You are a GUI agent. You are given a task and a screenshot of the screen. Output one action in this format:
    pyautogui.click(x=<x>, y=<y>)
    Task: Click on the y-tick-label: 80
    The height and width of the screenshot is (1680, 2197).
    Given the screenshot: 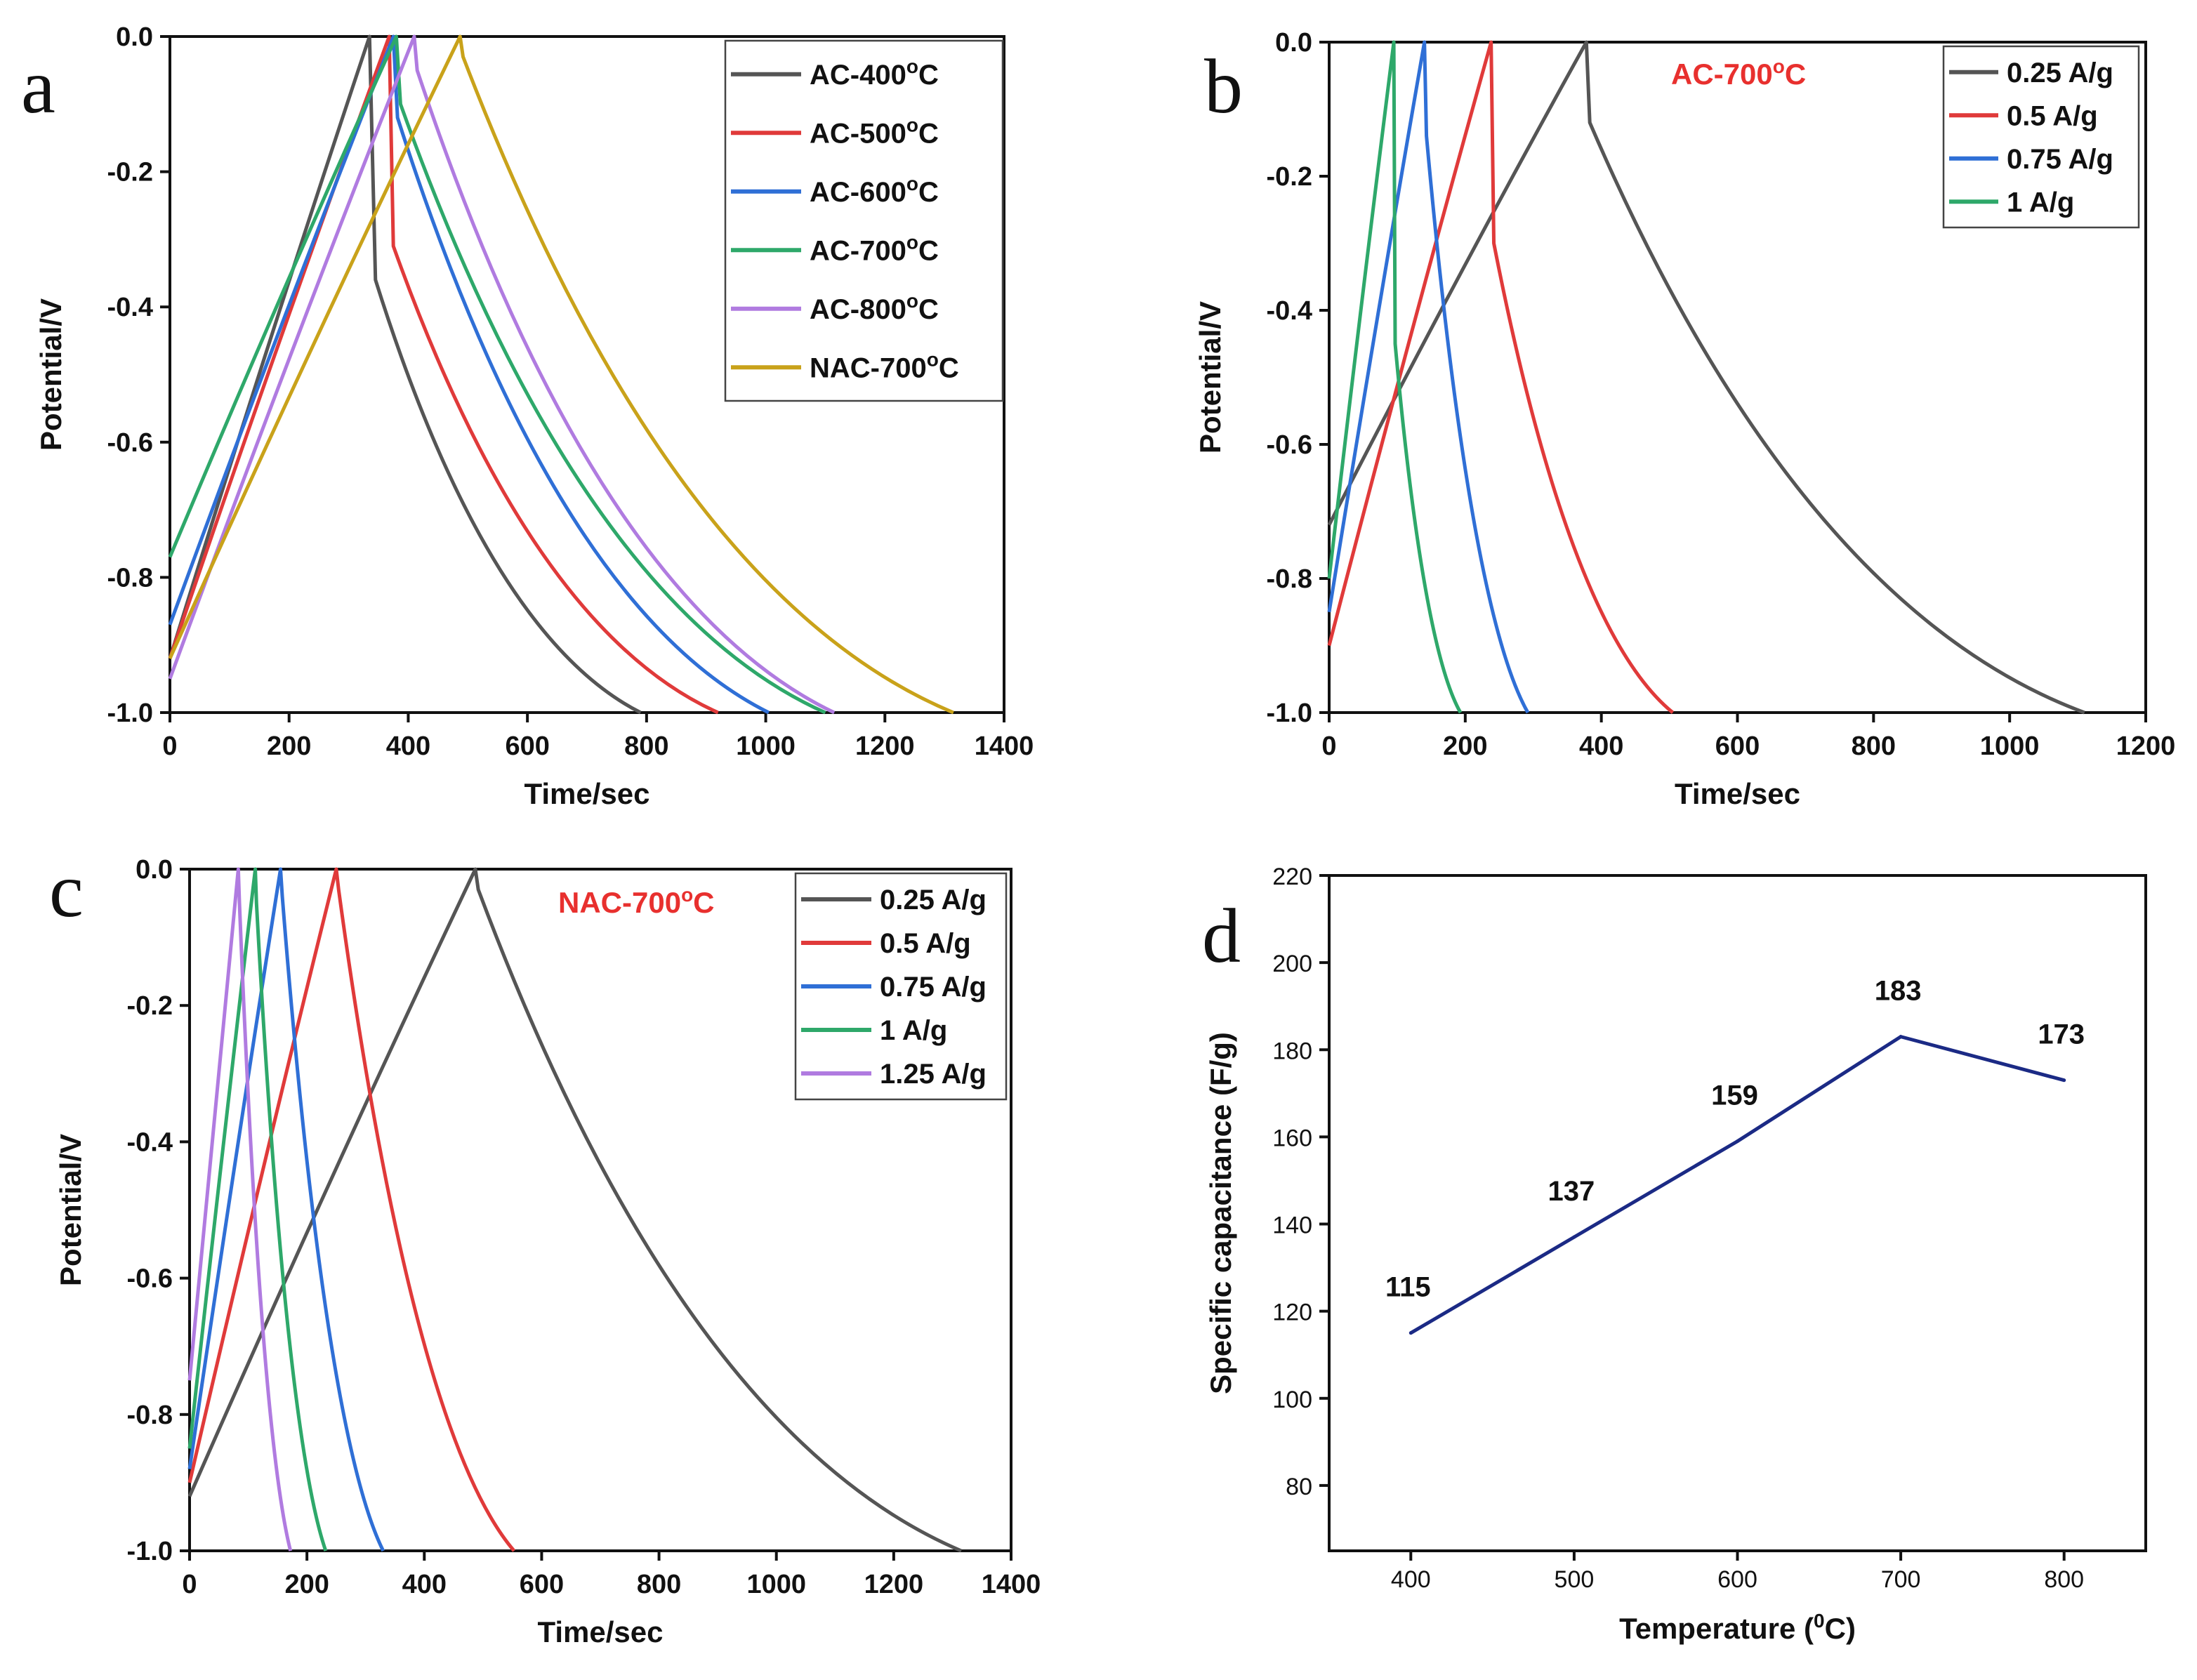 What is the action you would take?
    pyautogui.click(x=1299, y=1487)
    